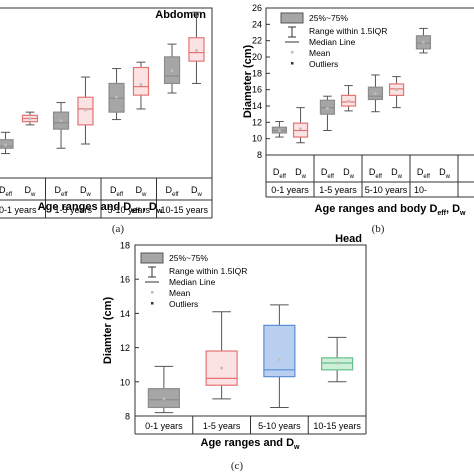 This screenshot has height=474, width=474. I want to click on x-axis-label: Age ranges and Dw, so click(251, 444).